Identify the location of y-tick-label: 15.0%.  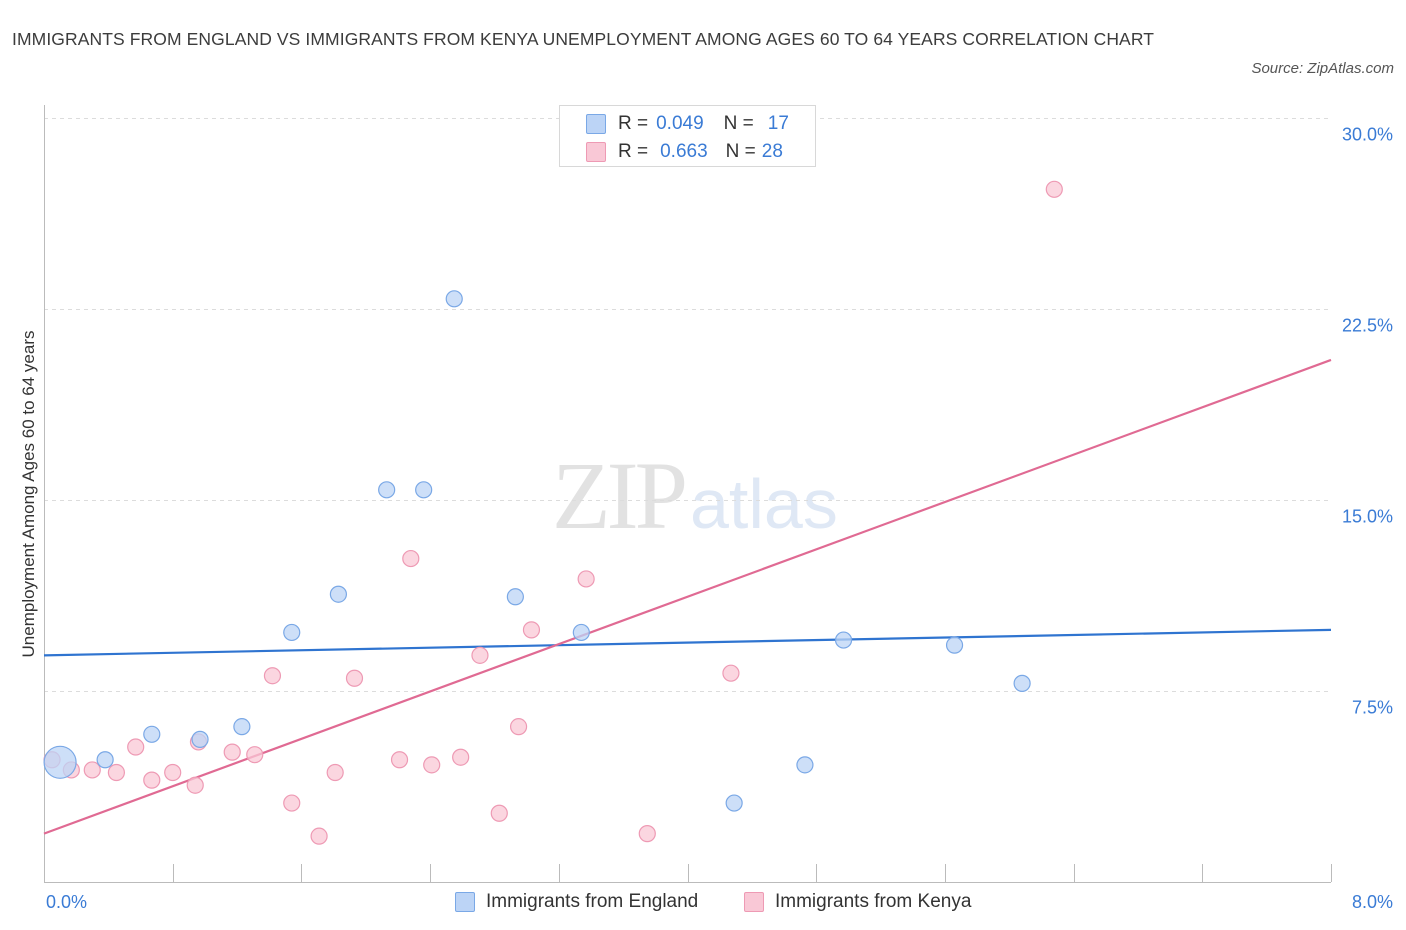
(1367, 517).